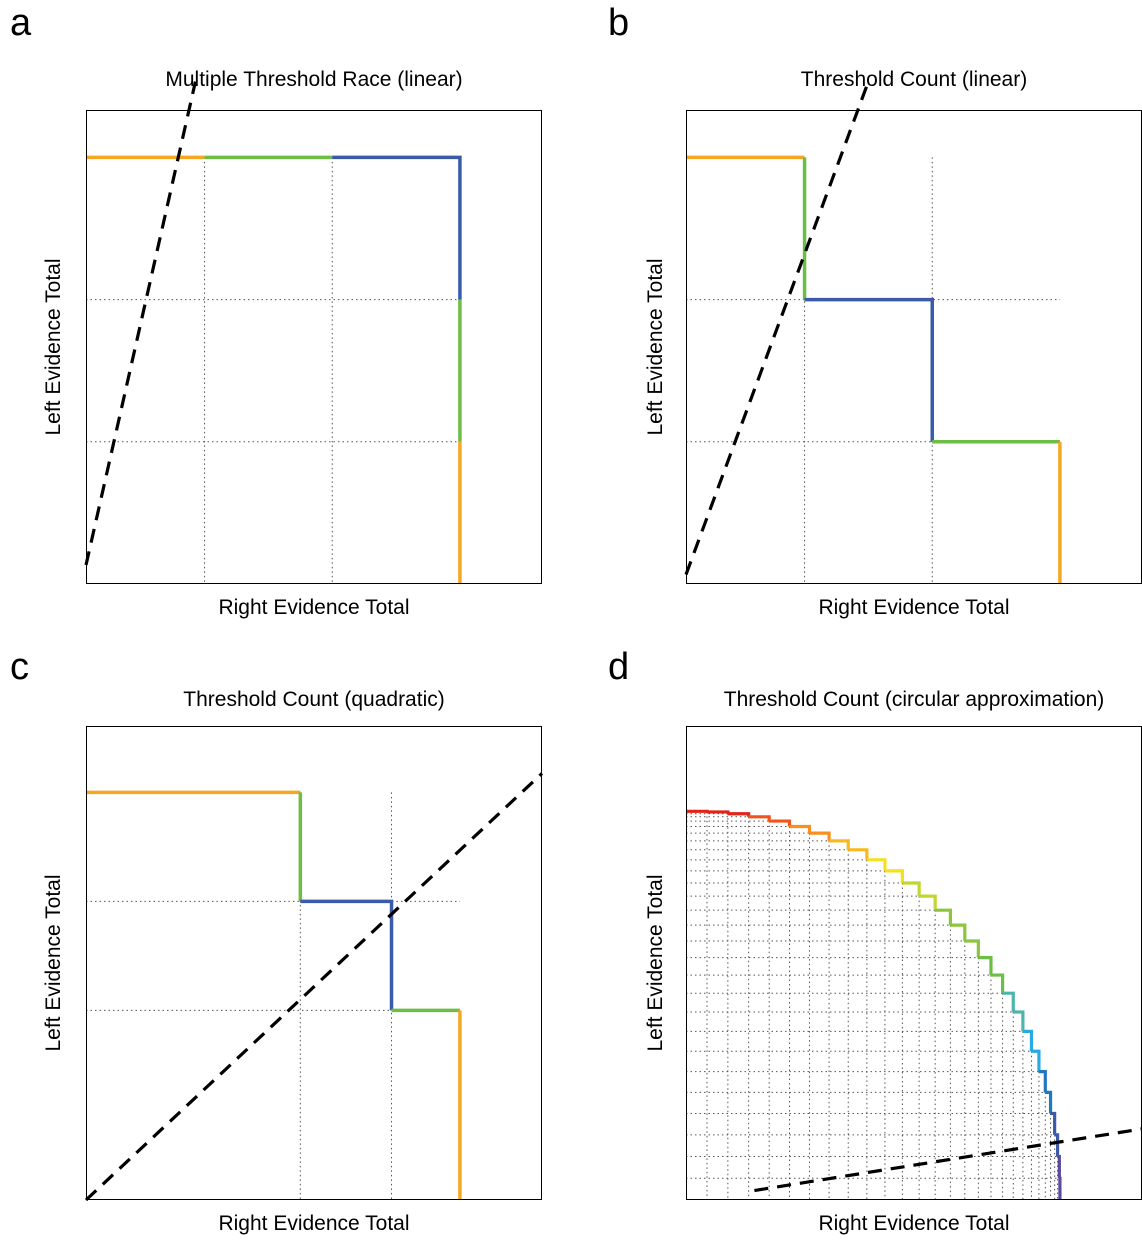  What do you see at coordinates (314, 79) in the screenshot?
I see `panel-title-a: Multiple Threshold Race (linear)` at bounding box center [314, 79].